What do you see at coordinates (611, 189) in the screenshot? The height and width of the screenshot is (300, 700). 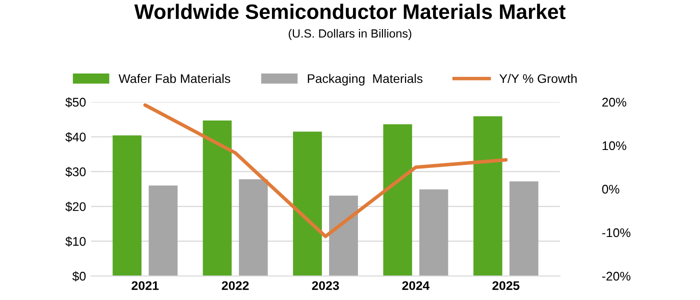 I see `y2-tick-label: 0%` at bounding box center [611, 189].